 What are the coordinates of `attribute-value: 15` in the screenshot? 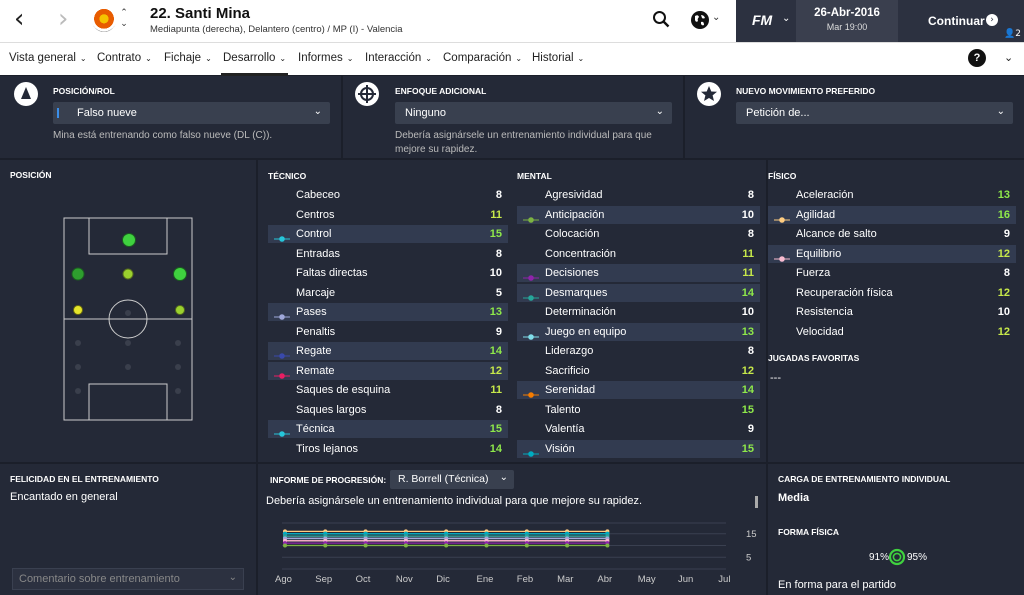 It's located at (747, 409).